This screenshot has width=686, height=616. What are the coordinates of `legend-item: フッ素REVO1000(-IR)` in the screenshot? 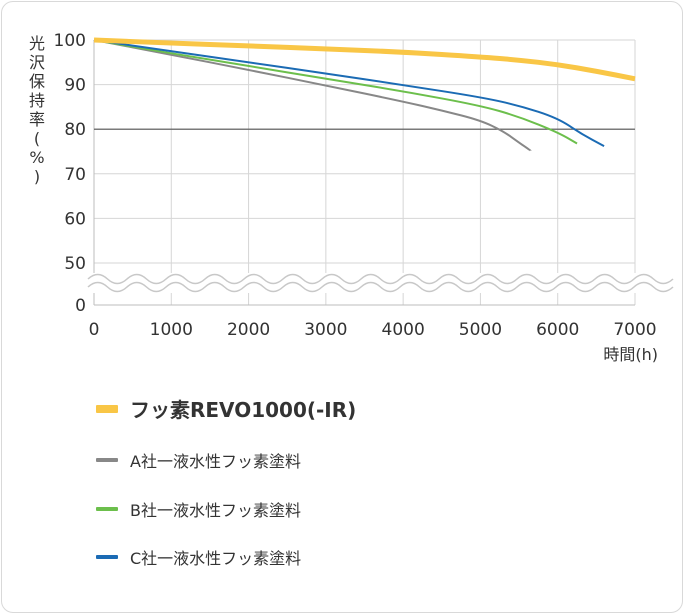 It's located at (226, 408).